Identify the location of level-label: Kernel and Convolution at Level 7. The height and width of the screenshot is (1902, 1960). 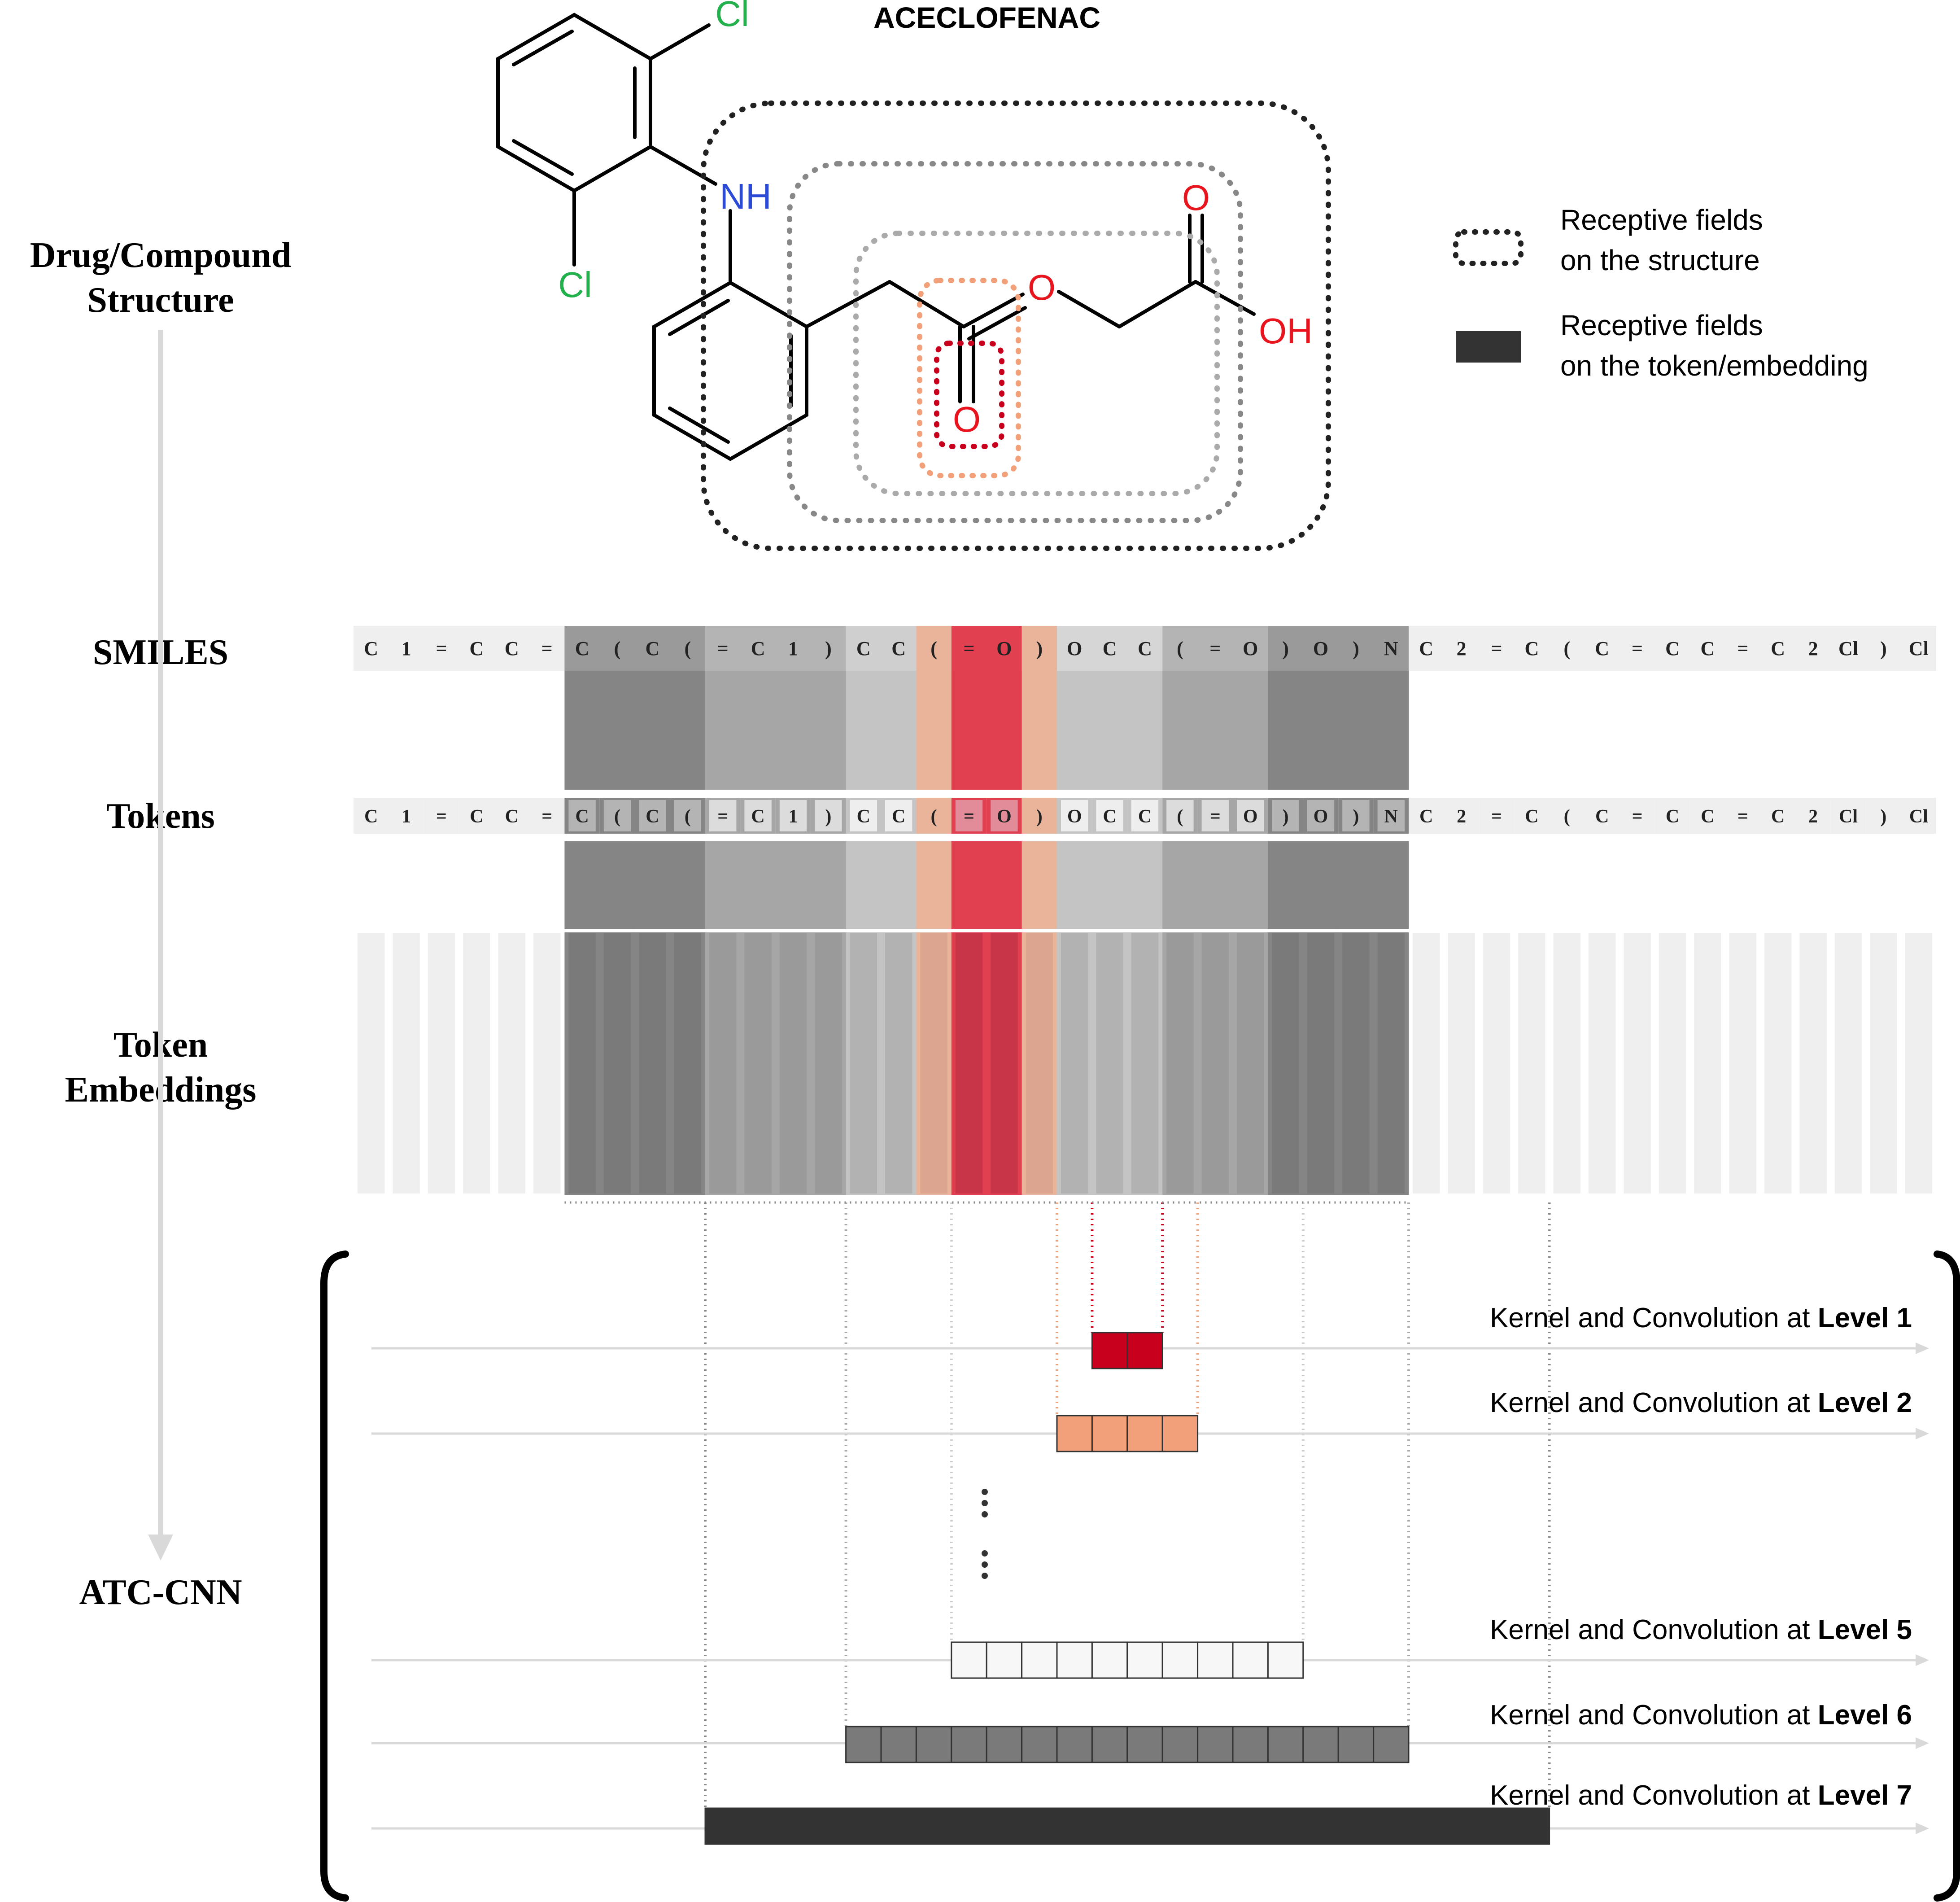
(1701, 1795).